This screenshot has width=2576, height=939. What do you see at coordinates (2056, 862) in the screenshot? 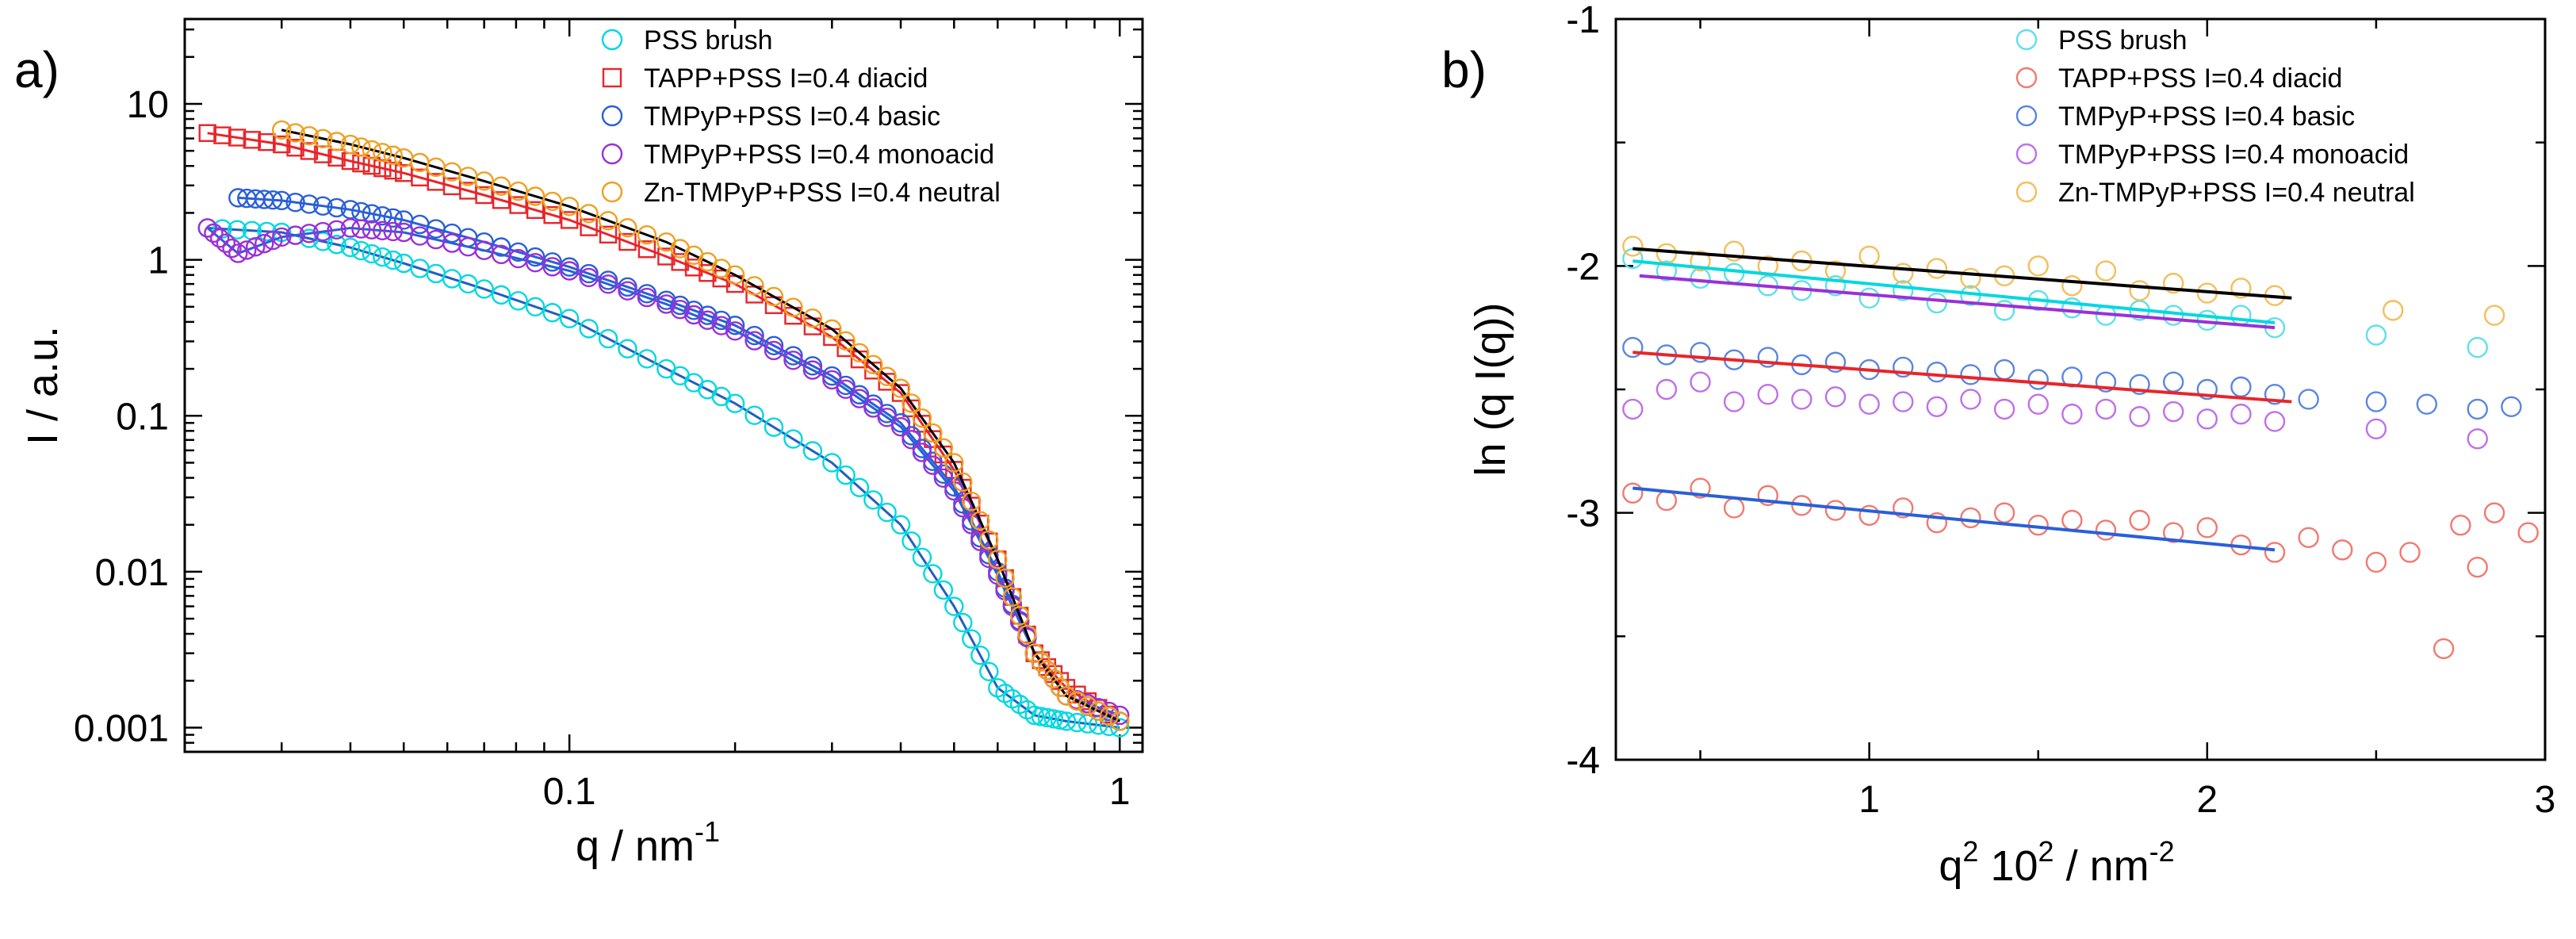
I see `x-axis-label-b: q2 102 / nm-2` at bounding box center [2056, 862].